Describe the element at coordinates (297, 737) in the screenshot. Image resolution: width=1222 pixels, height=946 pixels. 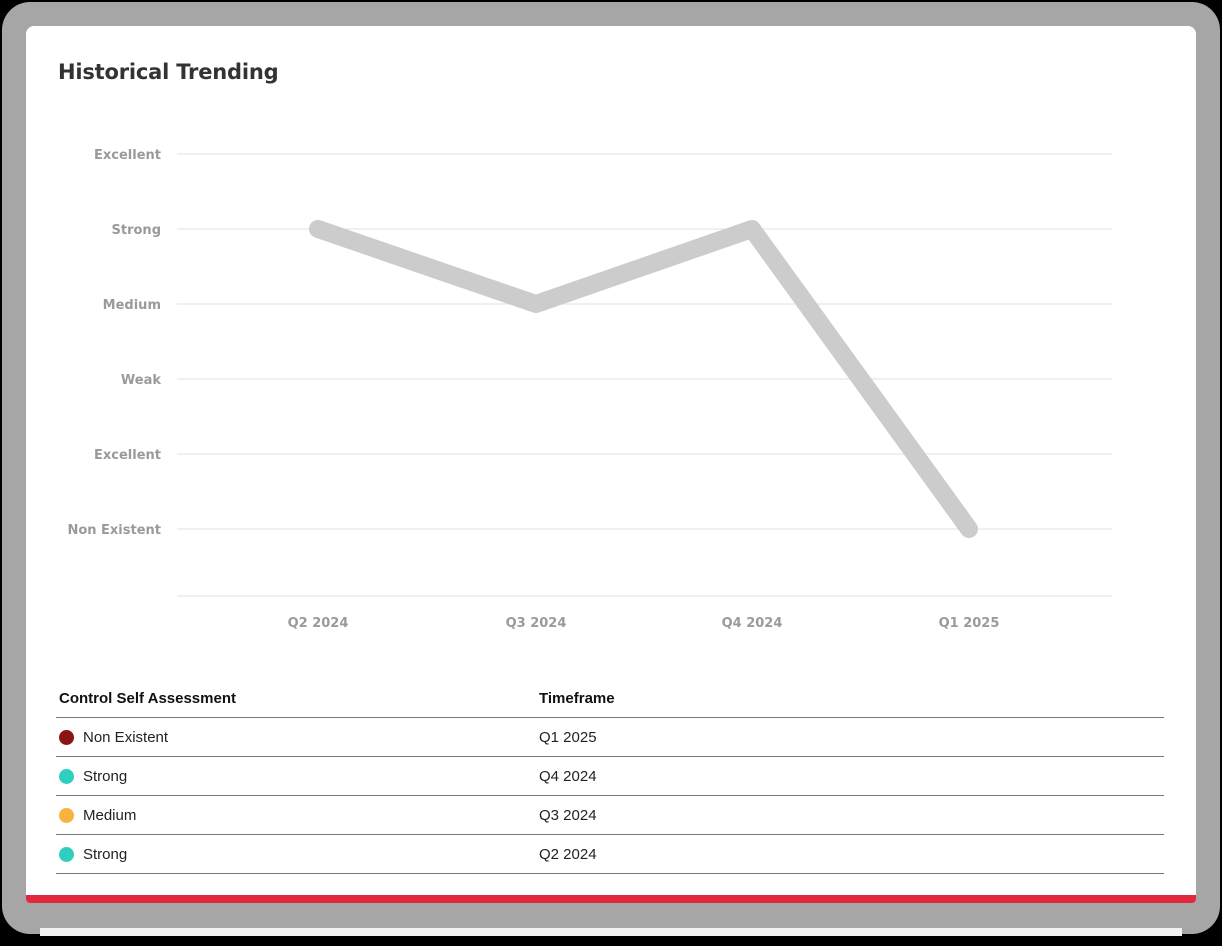
I see `assessment-cell: Non Existent` at that location.